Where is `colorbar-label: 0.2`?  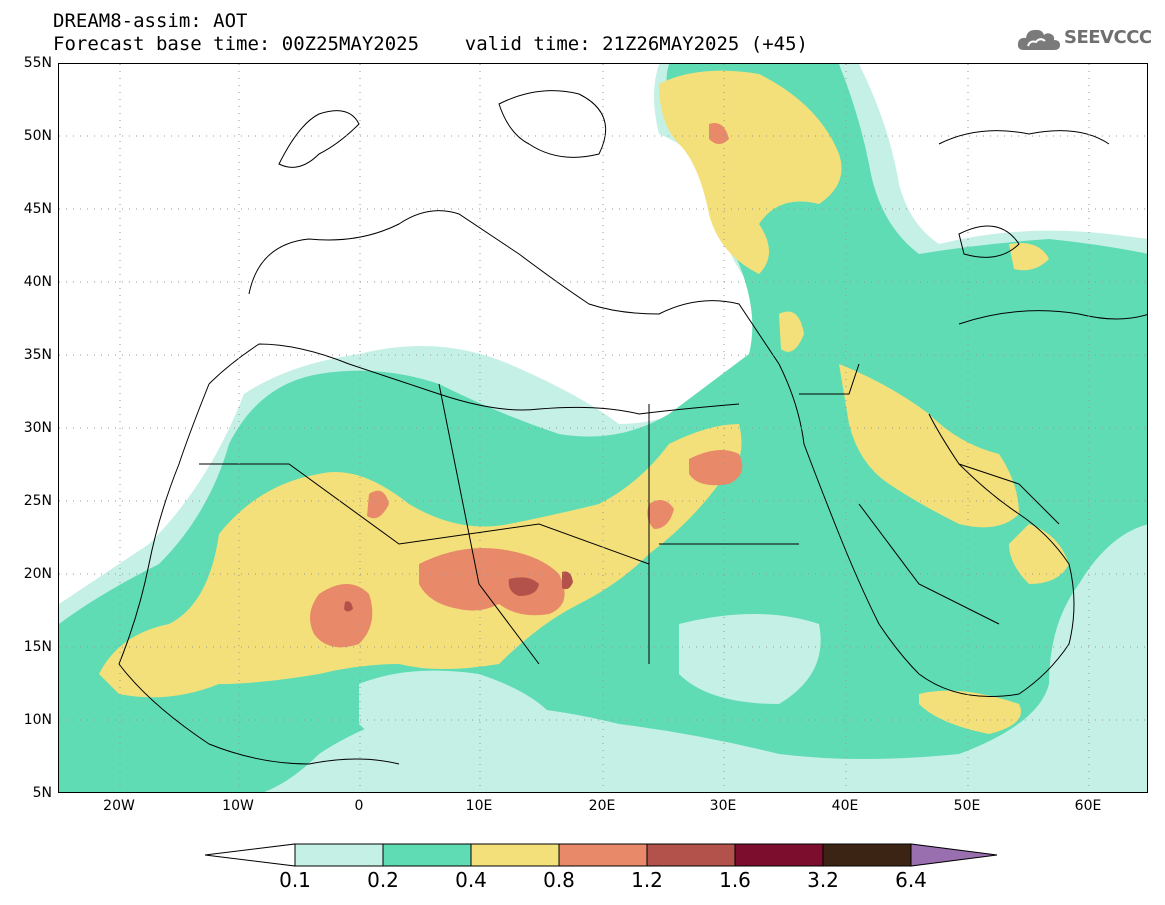
colorbar-label: 0.2 is located at coordinates (383, 880).